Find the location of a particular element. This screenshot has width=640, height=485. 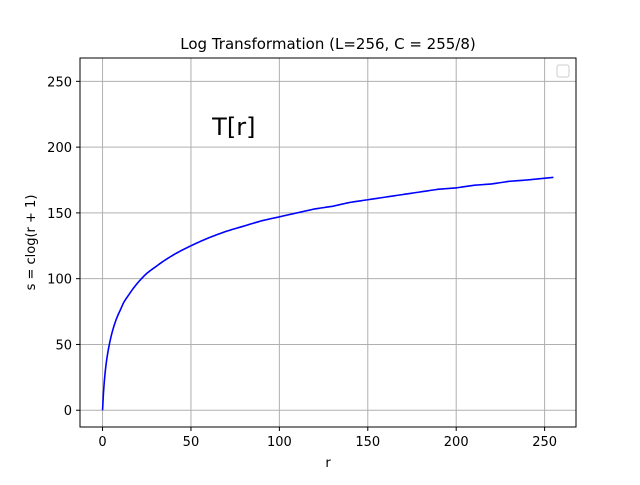

y-tick-label: 100 is located at coordinates (59, 280).